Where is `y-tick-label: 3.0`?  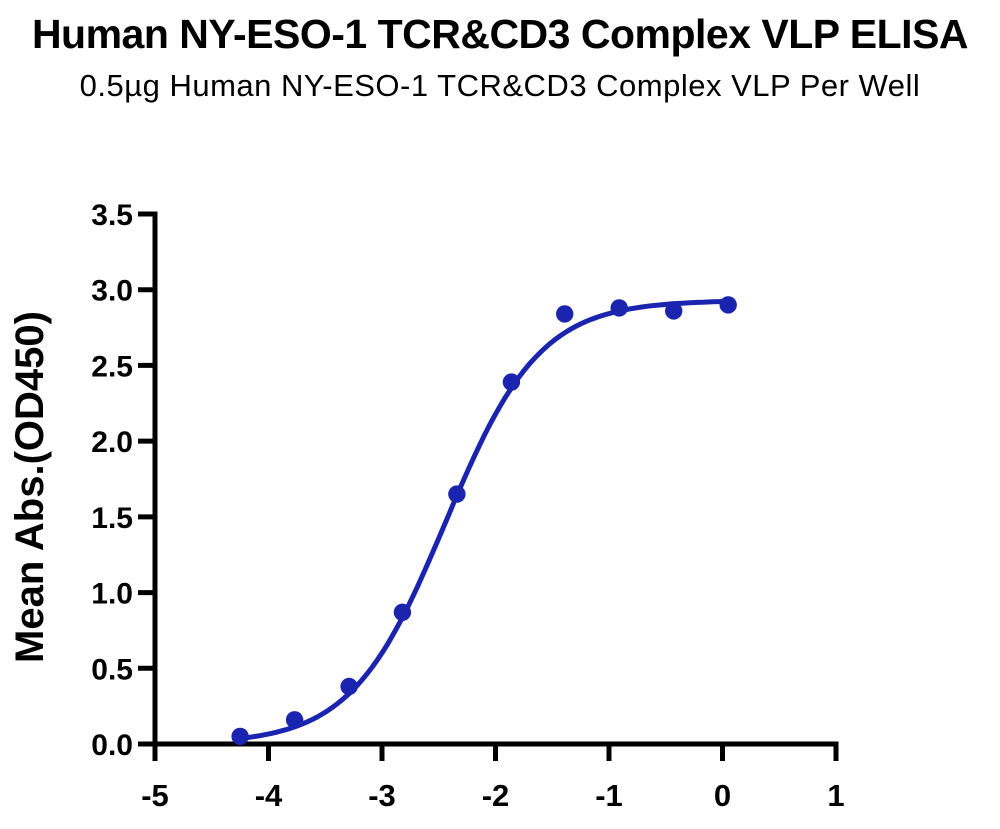 y-tick-label: 3.0 is located at coordinates (112, 291).